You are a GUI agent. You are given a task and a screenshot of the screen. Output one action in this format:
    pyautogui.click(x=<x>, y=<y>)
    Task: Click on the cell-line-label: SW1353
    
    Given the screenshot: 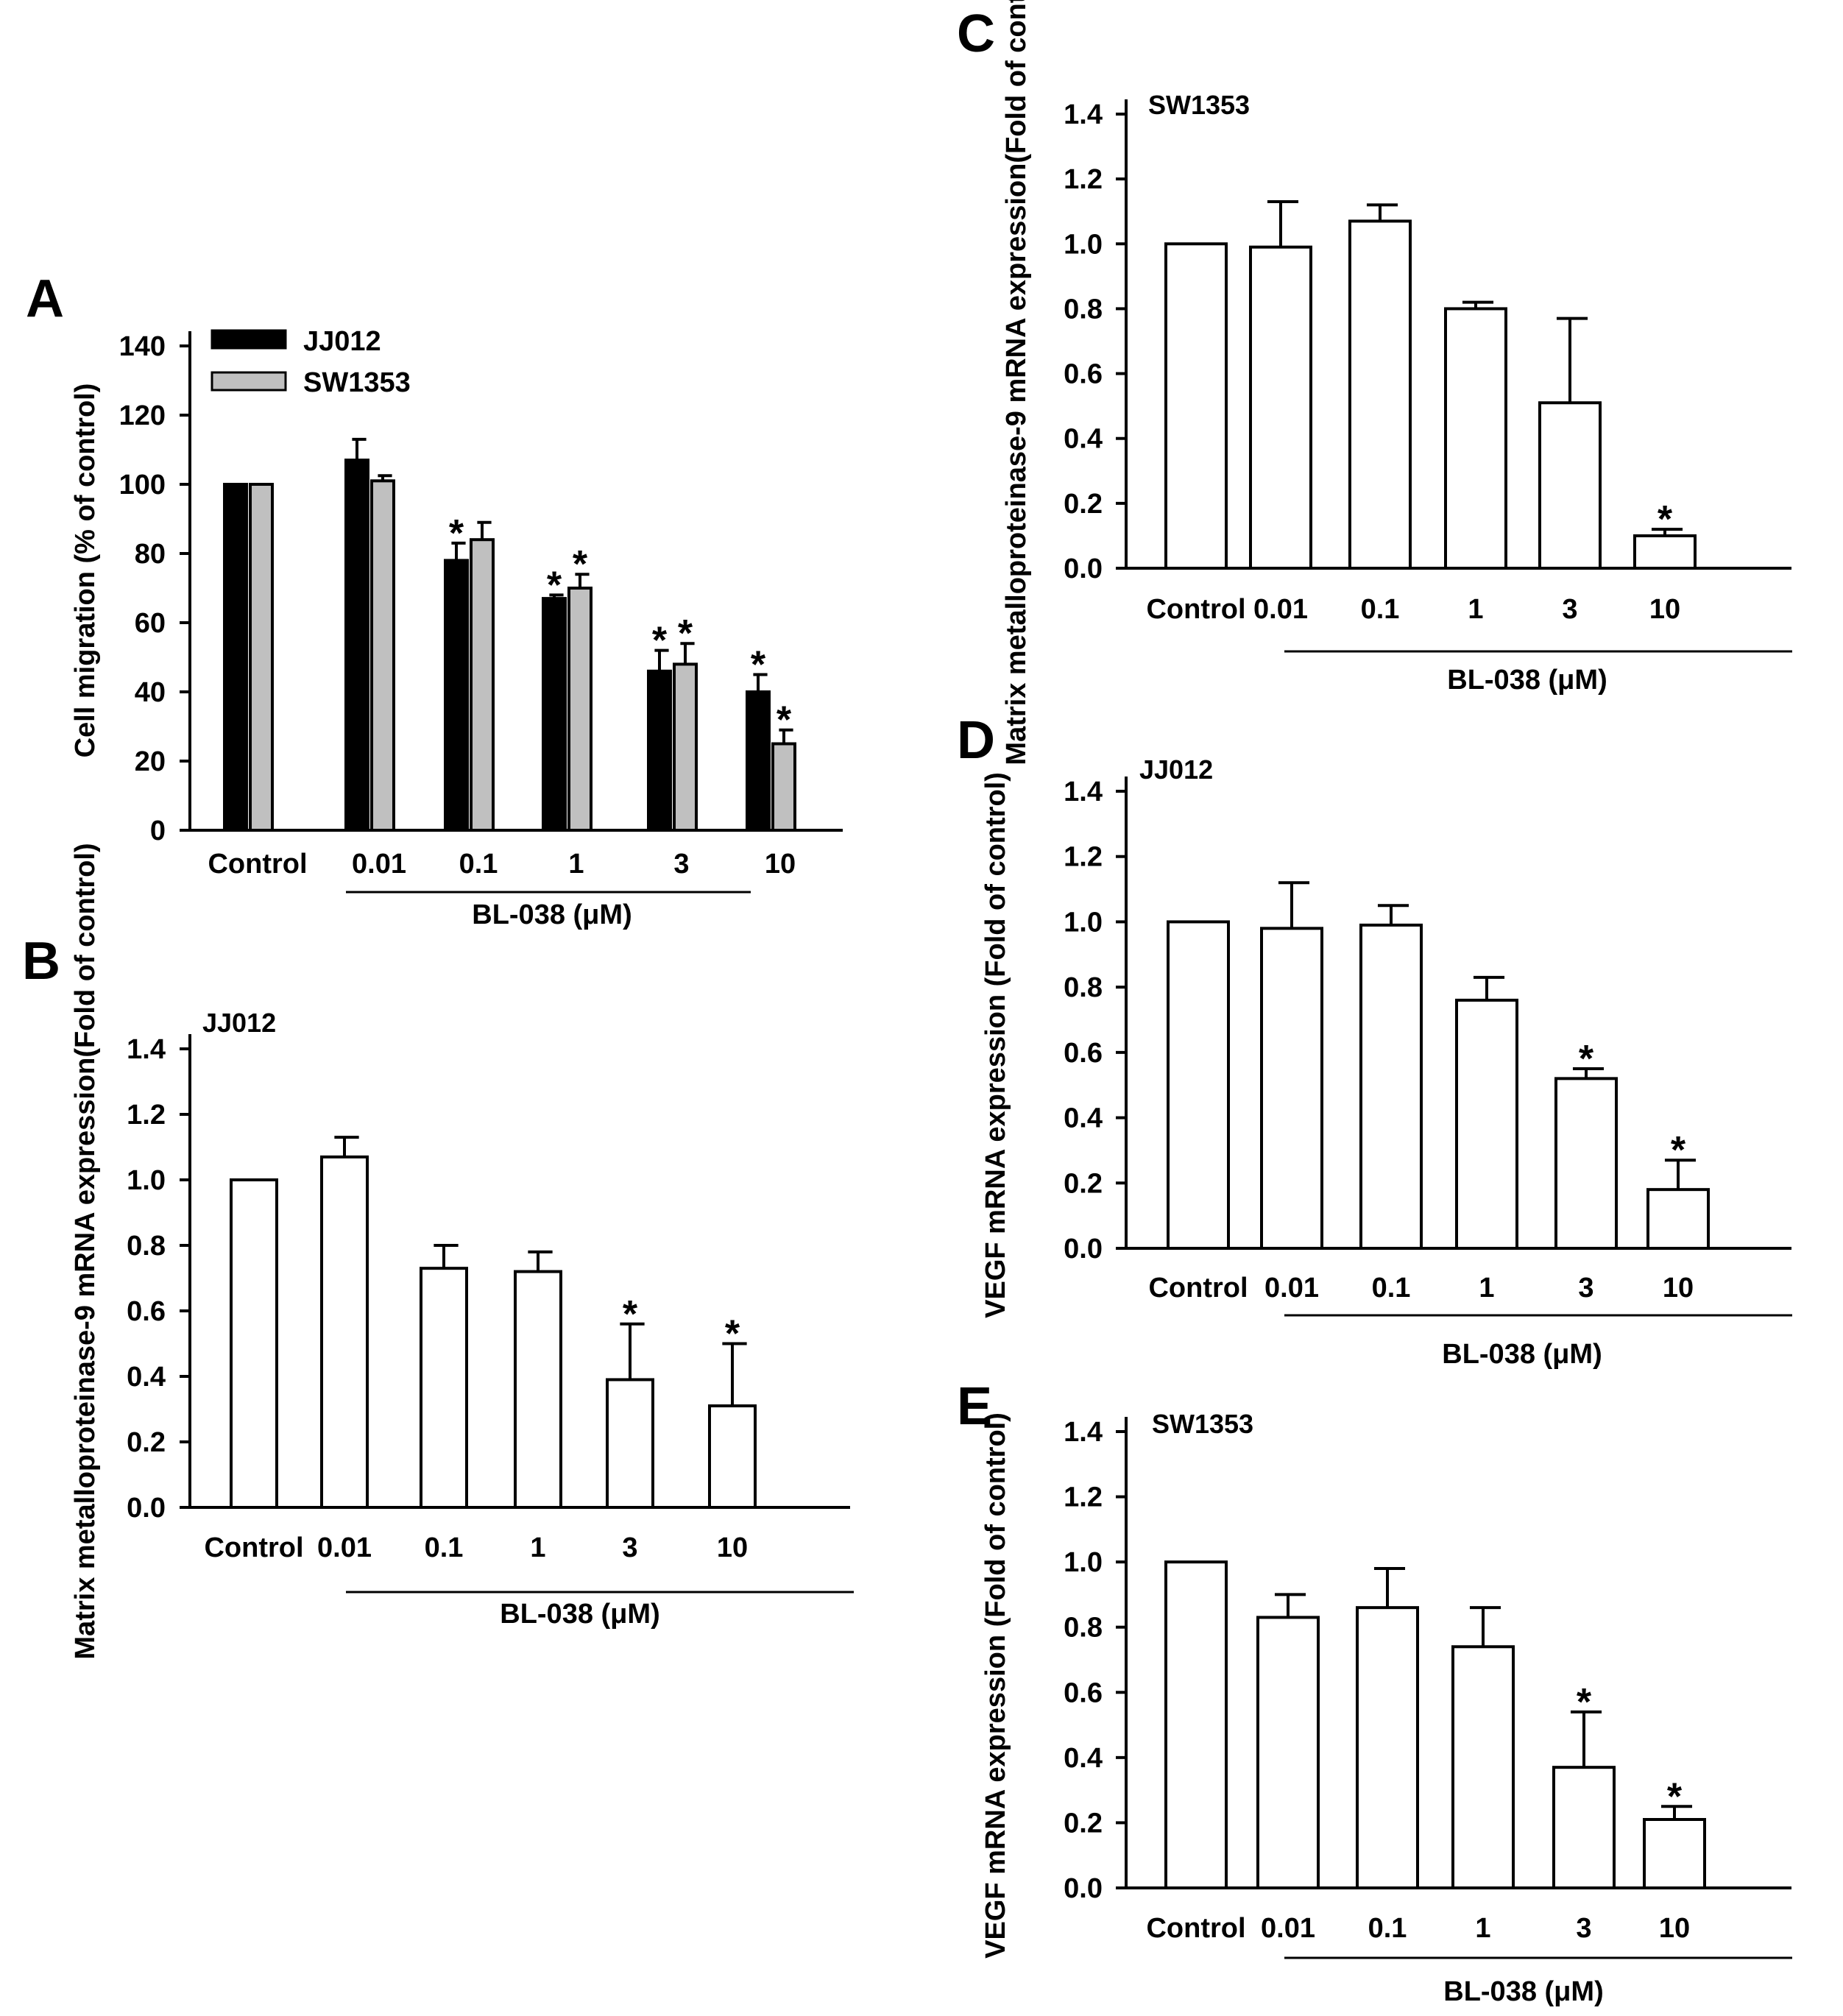 What is the action you would take?
    pyautogui.click(x=1202, y=1424)
    